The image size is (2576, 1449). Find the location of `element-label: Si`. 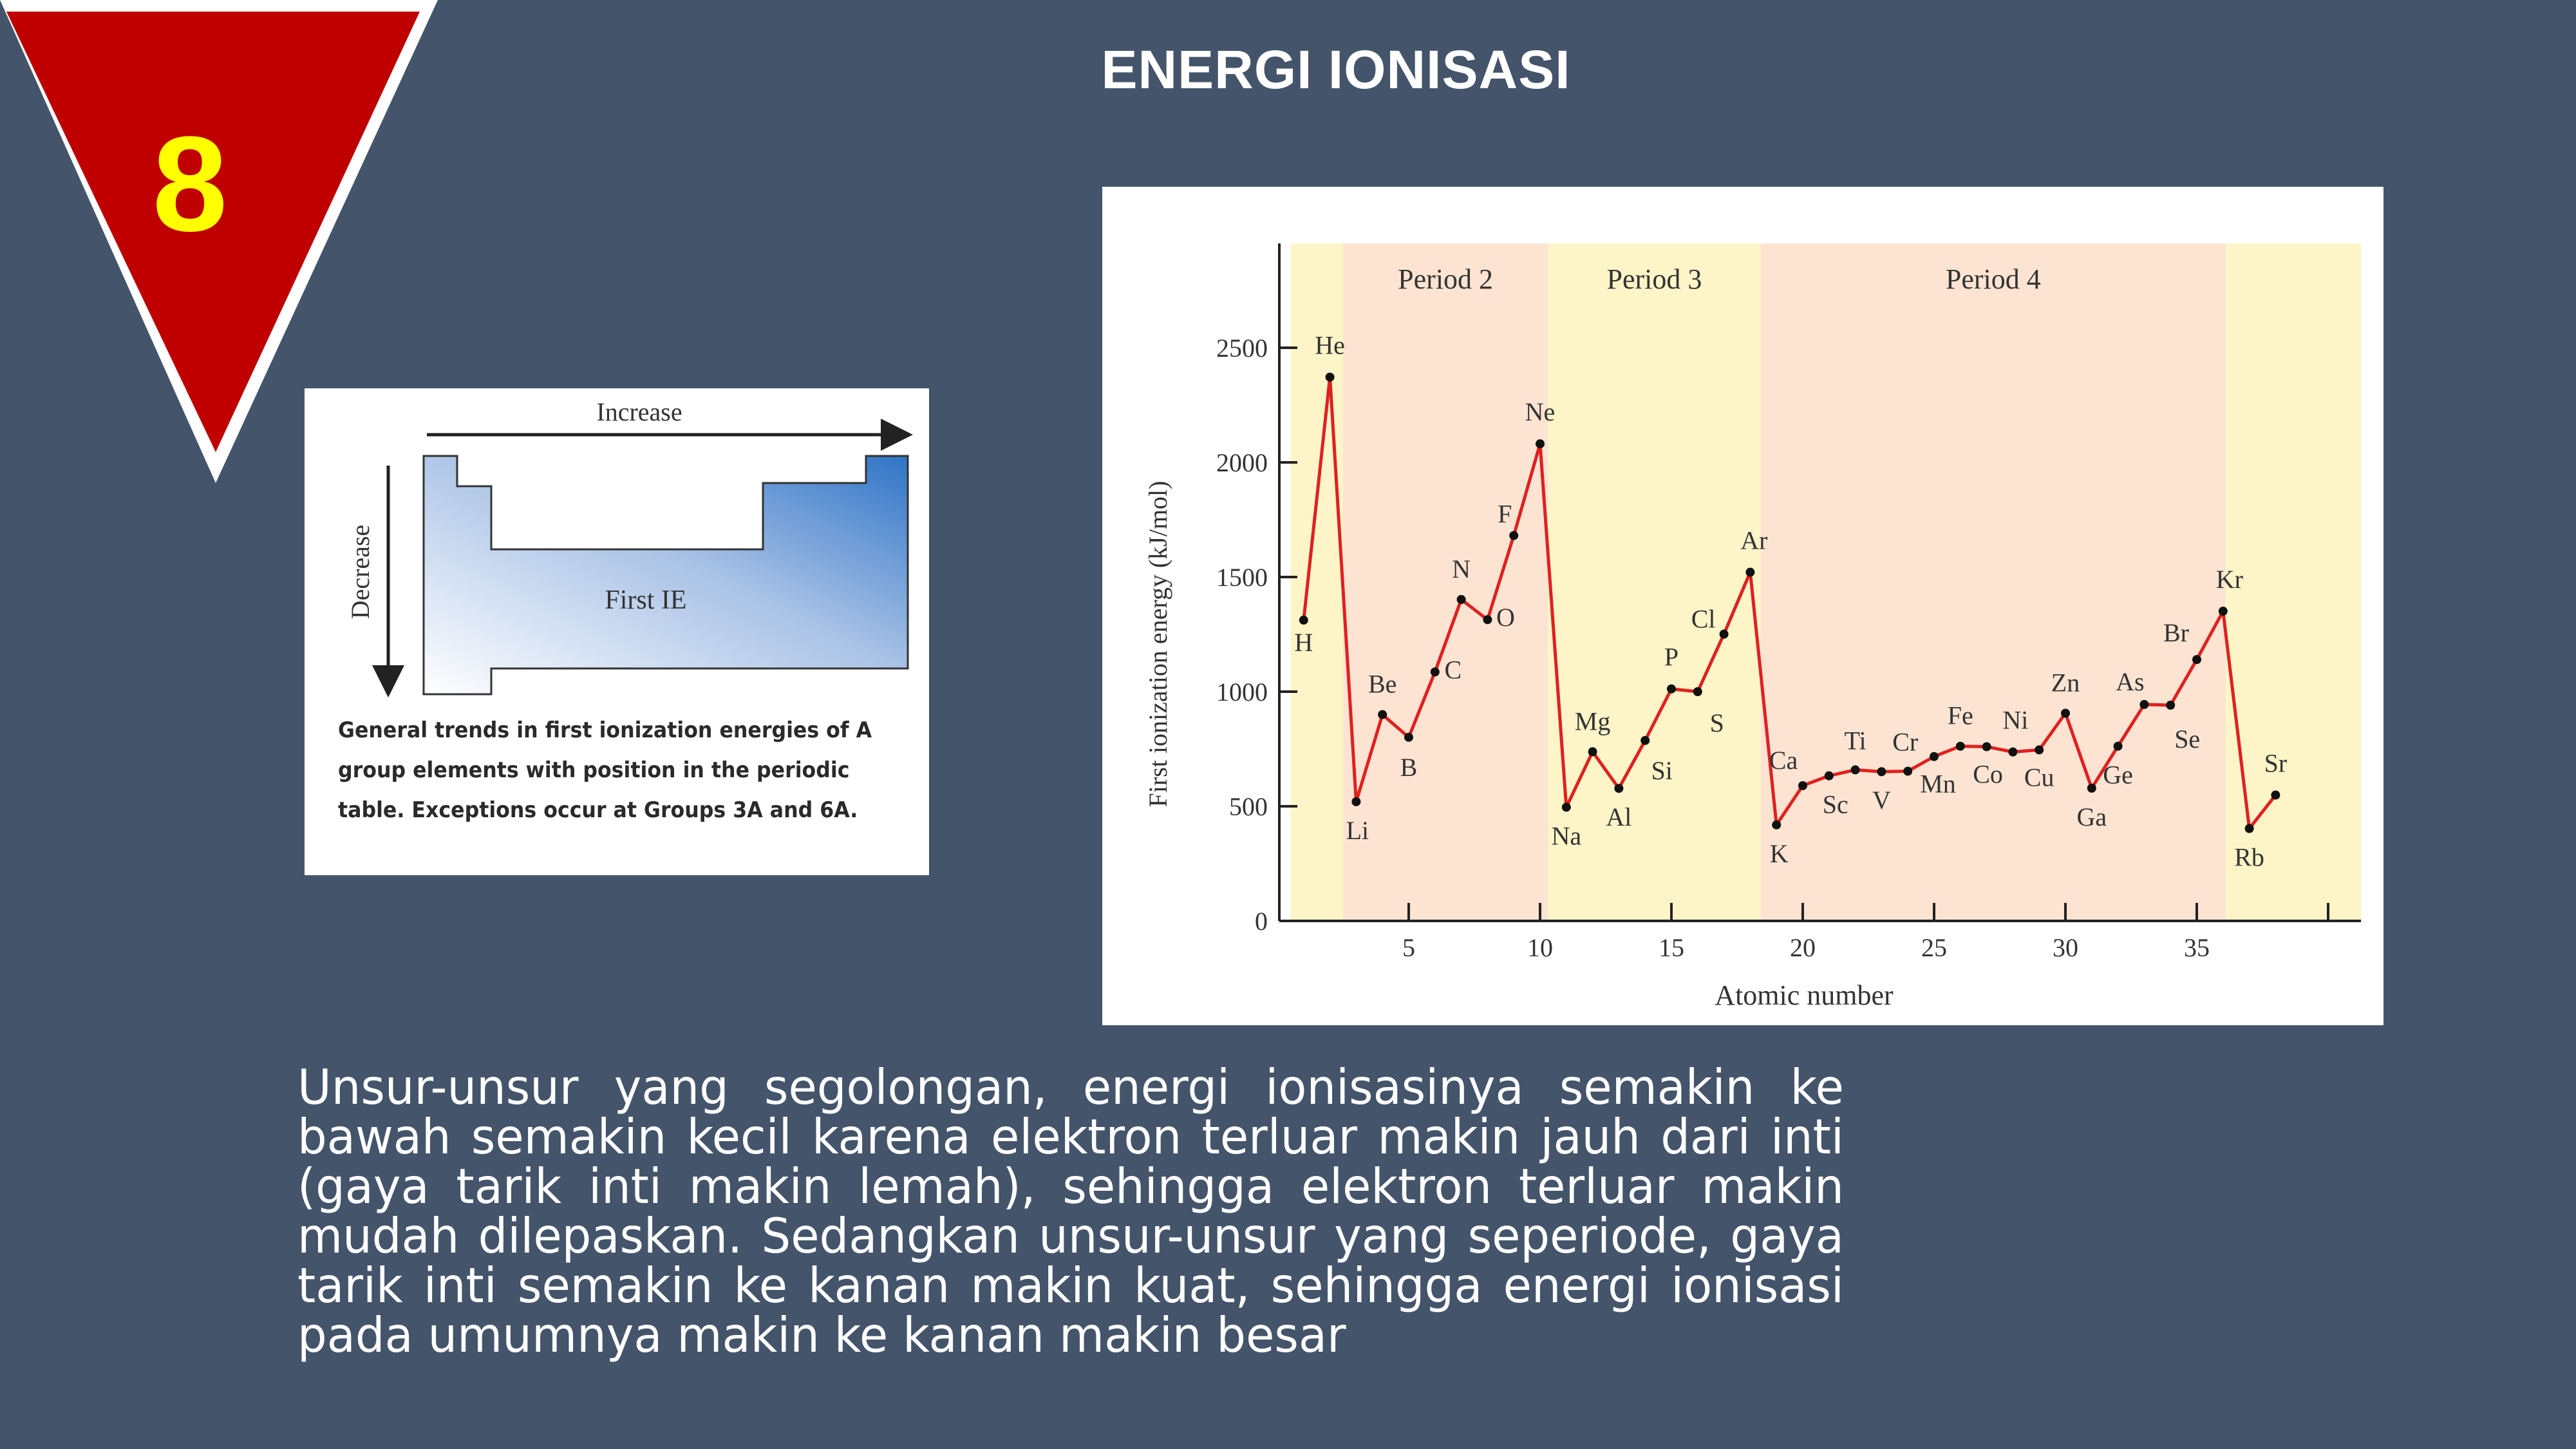

element-label: Si is located at coordinates (1662, 771).